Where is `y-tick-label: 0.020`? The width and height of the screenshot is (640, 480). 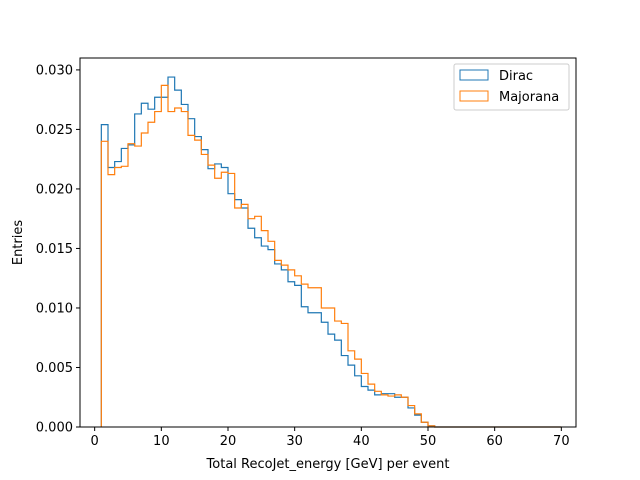 y-tick-label: 0.020 is located at coordinates (54, 189).